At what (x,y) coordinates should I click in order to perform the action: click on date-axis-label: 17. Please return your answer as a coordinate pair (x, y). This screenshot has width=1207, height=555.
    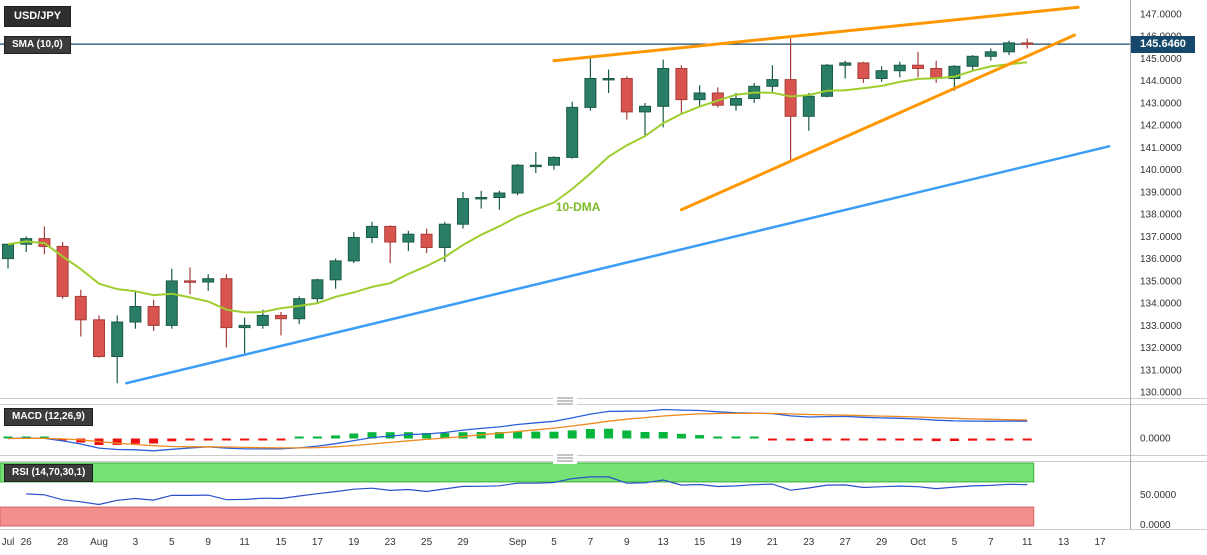
    Looking at the image, I should click on (318, 542).